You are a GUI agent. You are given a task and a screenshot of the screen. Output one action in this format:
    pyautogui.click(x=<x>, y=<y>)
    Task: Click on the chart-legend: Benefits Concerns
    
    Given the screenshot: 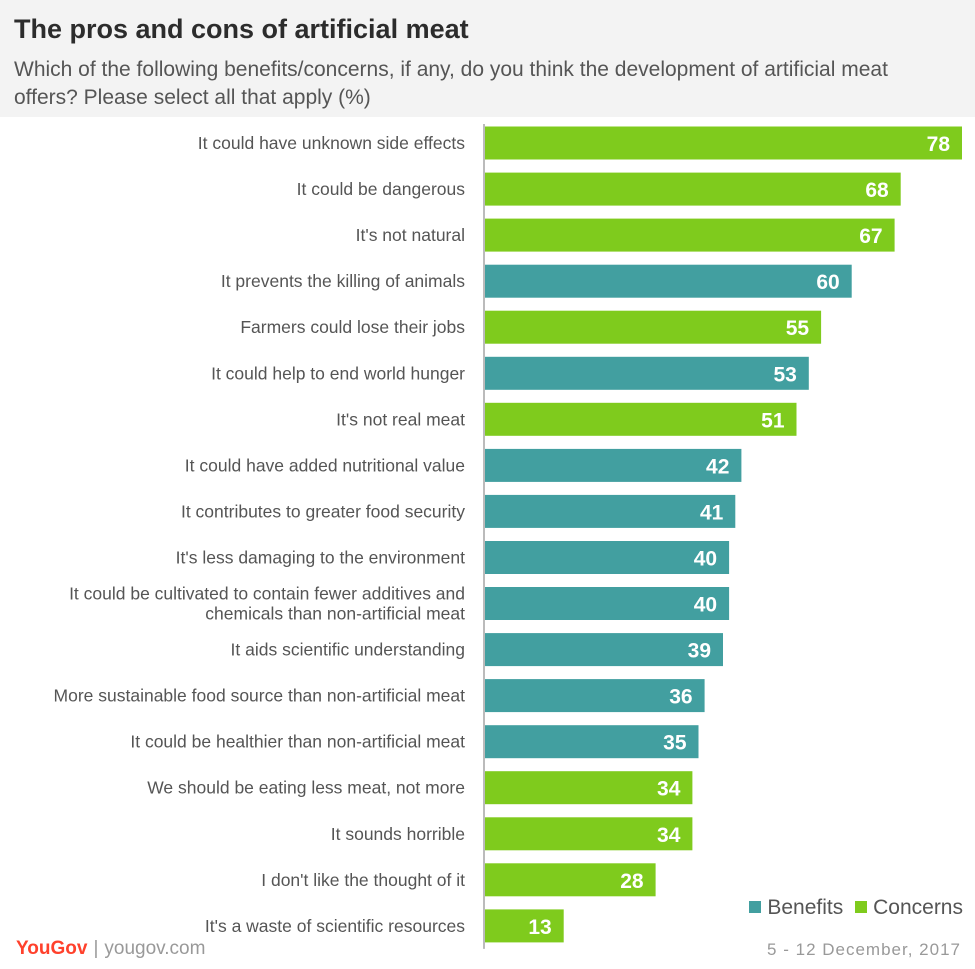 What is the action you would take?
    pyautogui.click(x=853, y=908)
    